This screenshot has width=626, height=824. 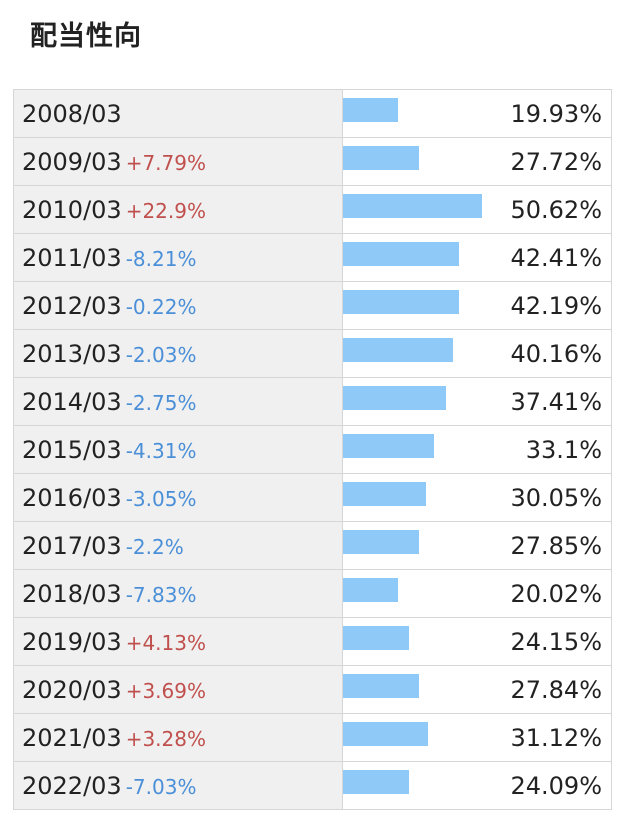 I want to click on year-cell: 2017/03 -2.2%, so click(x=178, y=545).